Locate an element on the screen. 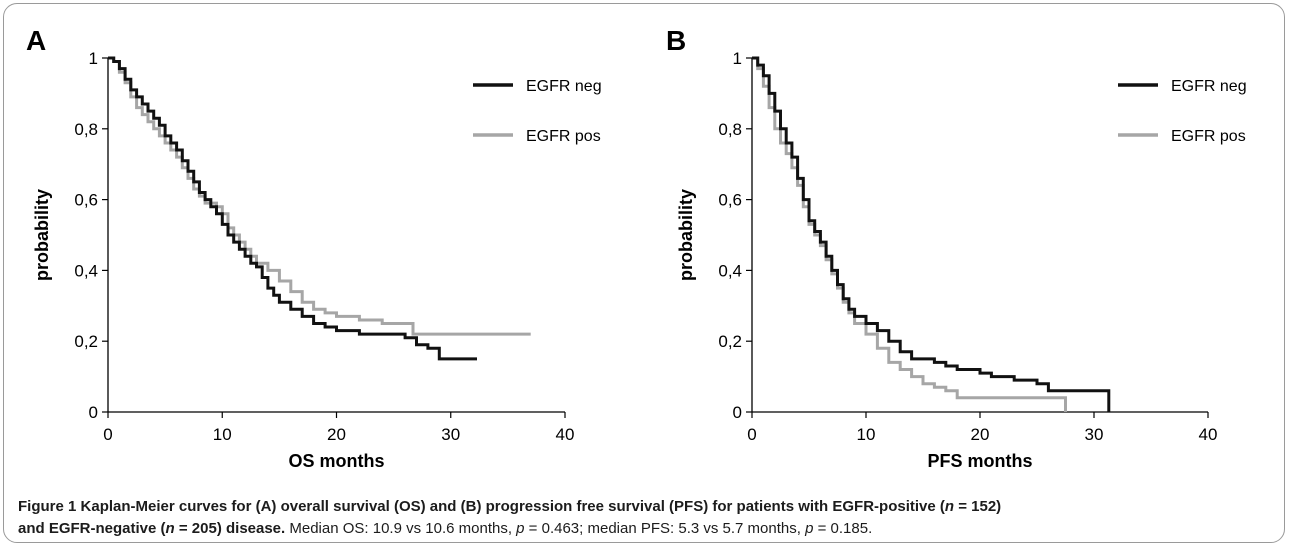 This screenshot has height=547, width=1290. caption-n-symbol-2: n is located at coordinates (170, 528).